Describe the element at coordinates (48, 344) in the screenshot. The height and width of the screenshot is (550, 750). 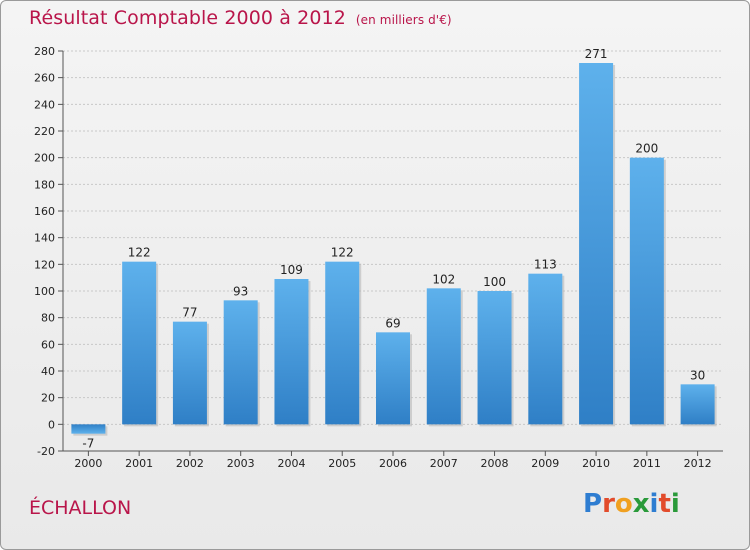
I see `y-tick-label: 60` at that location.